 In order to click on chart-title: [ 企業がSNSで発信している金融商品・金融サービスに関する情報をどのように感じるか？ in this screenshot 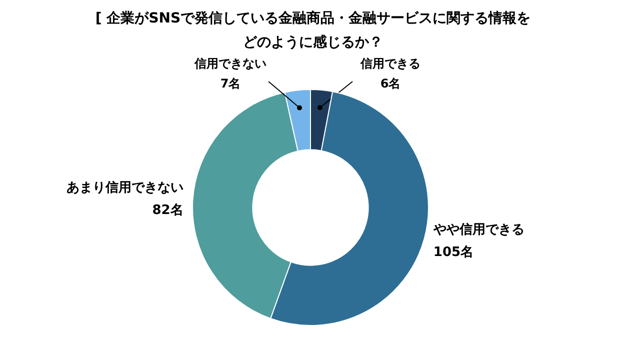, I will do `click(313, 30)`.